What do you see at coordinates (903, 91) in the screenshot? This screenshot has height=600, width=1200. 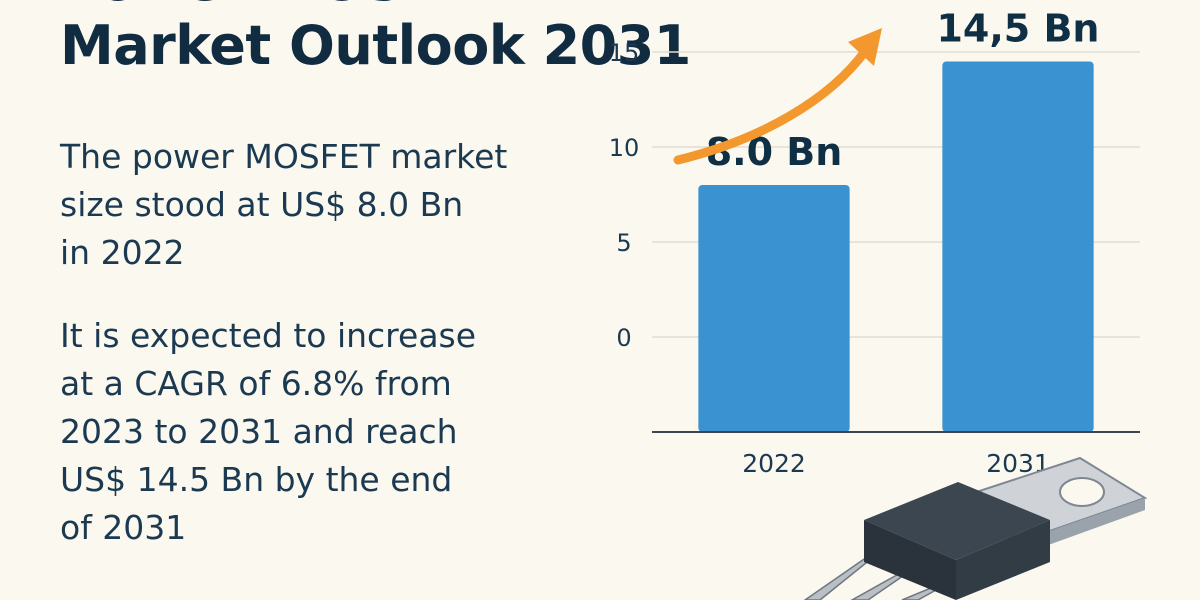 I see `data-labels: 8.0 Bn 14,5 Bn` at bounding box center [903, 91].